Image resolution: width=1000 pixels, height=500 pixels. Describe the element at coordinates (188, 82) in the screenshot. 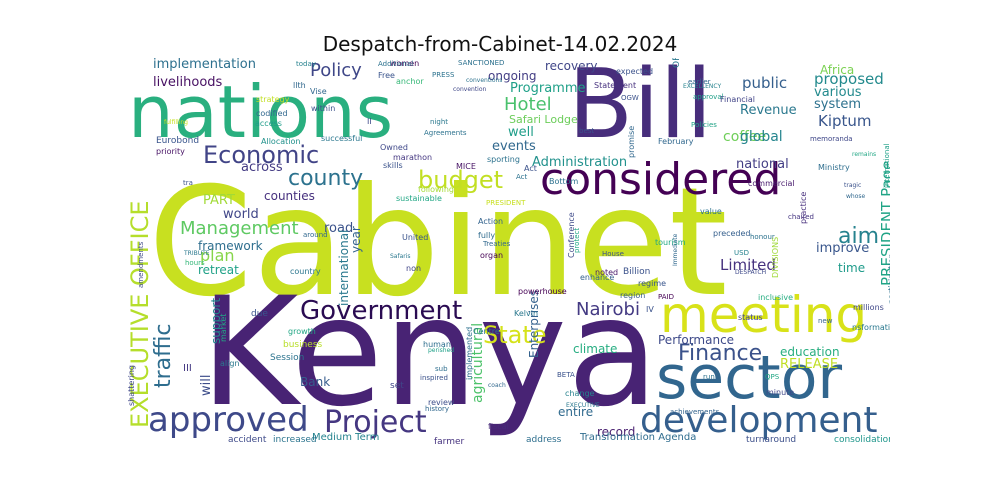

I see `cloud-word: livelihoods` at that location.